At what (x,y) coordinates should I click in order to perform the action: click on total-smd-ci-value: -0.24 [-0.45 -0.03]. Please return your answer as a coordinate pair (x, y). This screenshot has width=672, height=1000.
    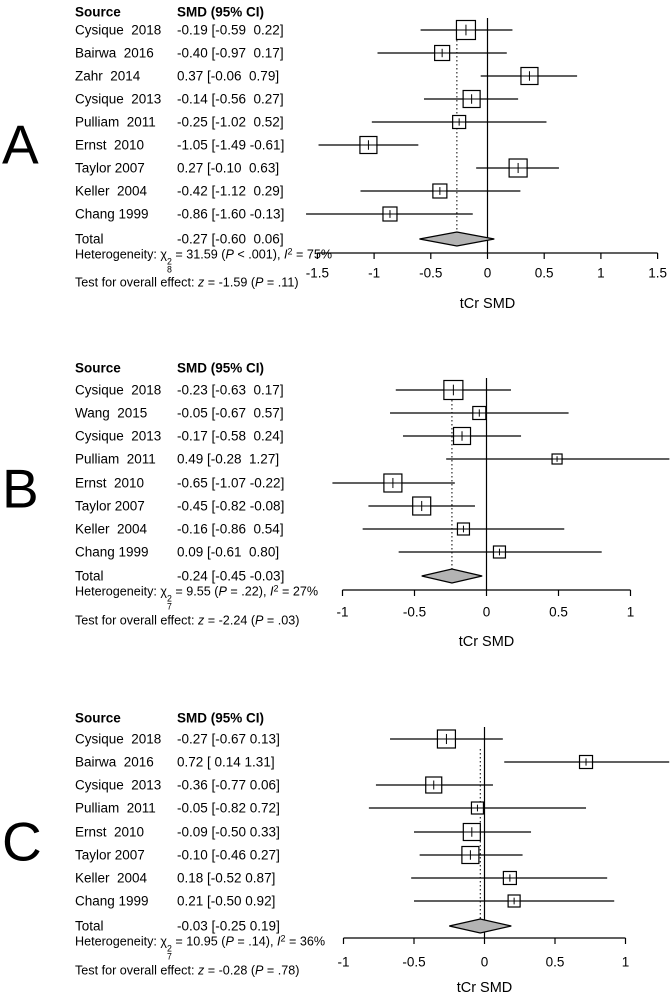
    Looking at the image, I should click on (231, 576).